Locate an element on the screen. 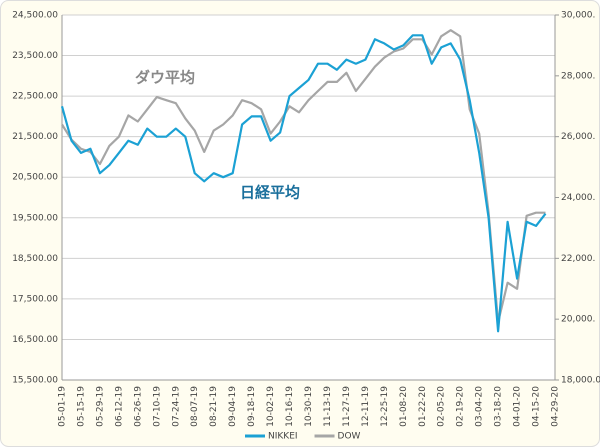 The image size is (600, 447). y2-tick-label: 18,000.00 is located at coordinates (580, 381).